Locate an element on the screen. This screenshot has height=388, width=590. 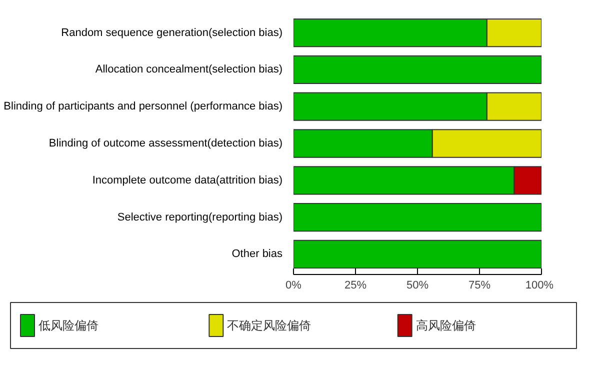
legend-label: 低风险偏倚 is located at coordinates (68, 325).